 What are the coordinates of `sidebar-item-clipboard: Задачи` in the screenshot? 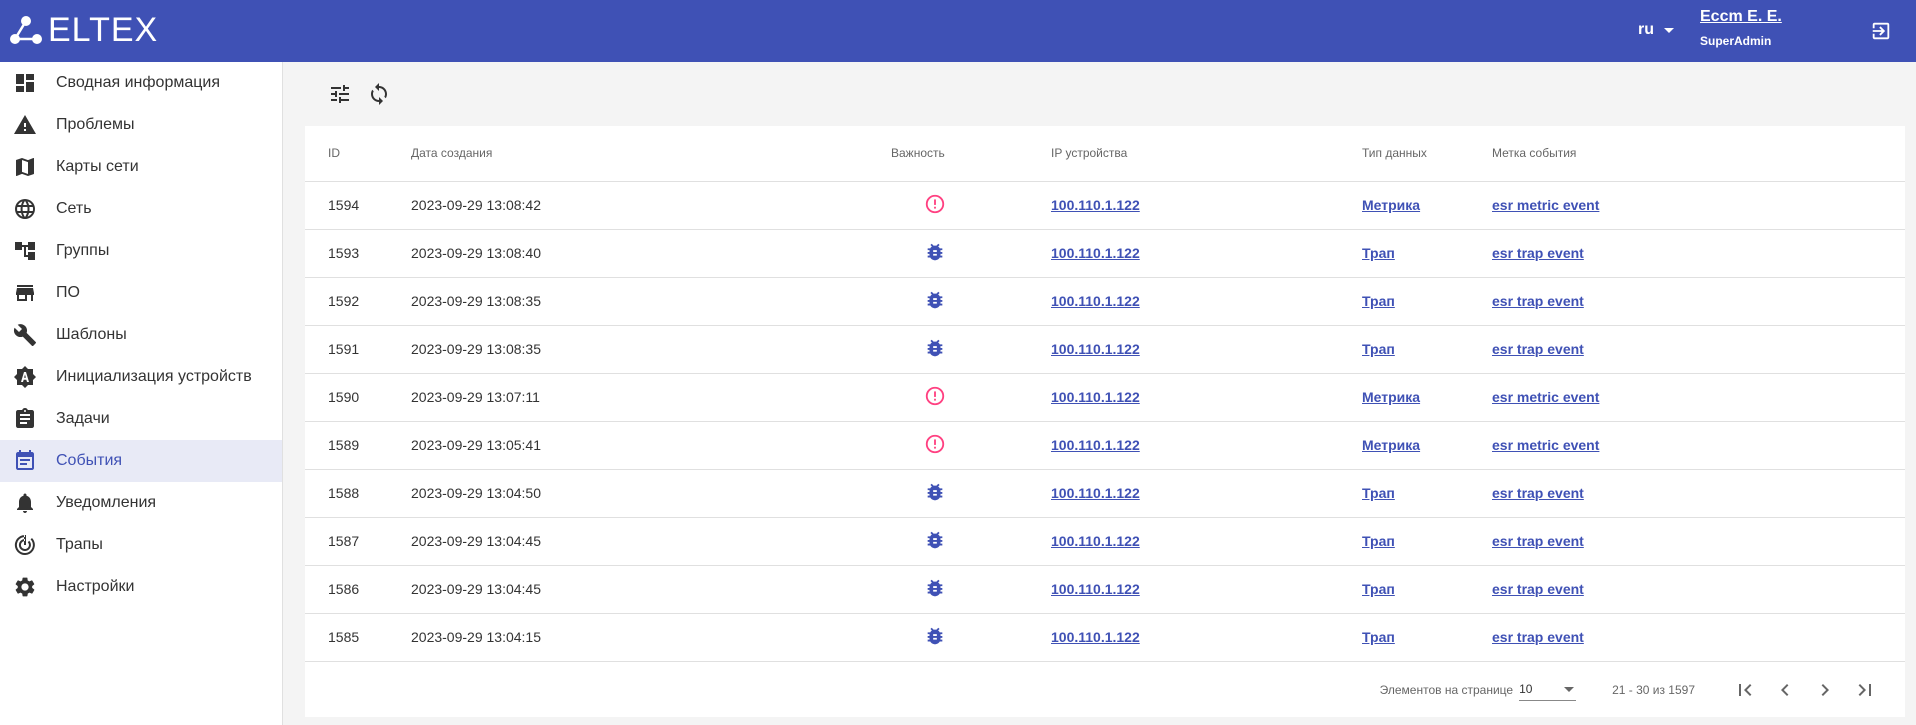 It's located at (141, 419).